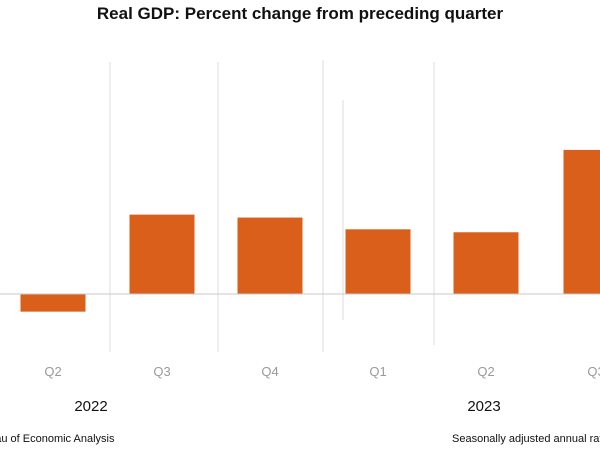 Image resolution: width=600 pixels, height=450 pixels. I want to click on tick-label: Q1, so click(377, 371).